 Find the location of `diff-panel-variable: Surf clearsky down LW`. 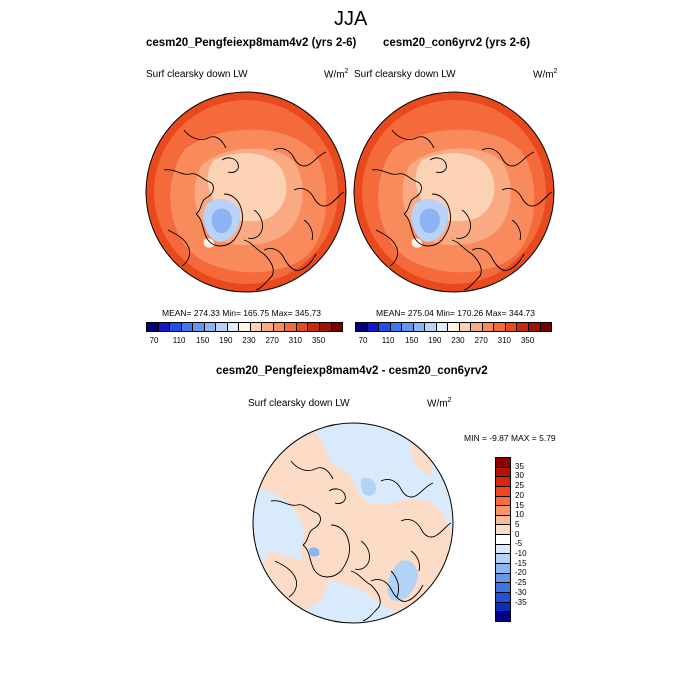

diff-panel-variable: Surf clearsky down LW is located at coordinates (299, 403).